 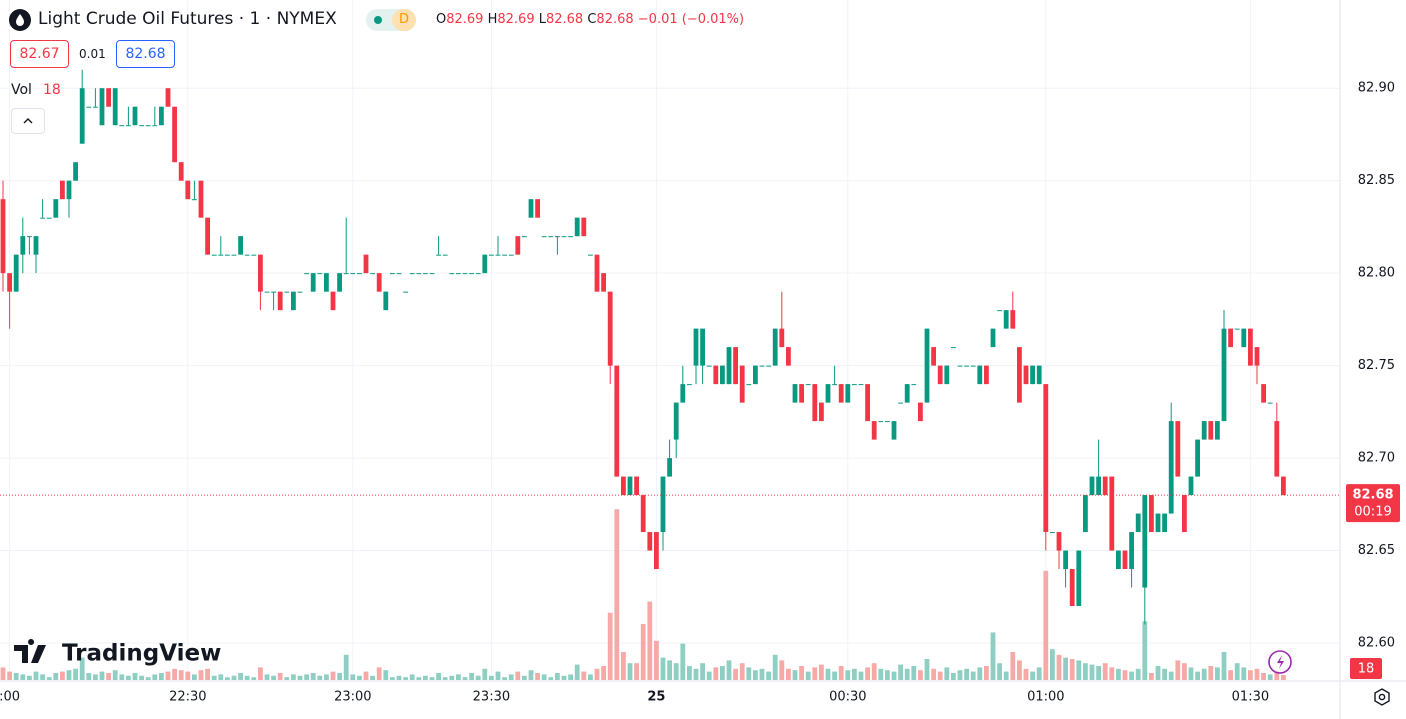 I want to click on last-price-tag, so click(x=1373, y=503).